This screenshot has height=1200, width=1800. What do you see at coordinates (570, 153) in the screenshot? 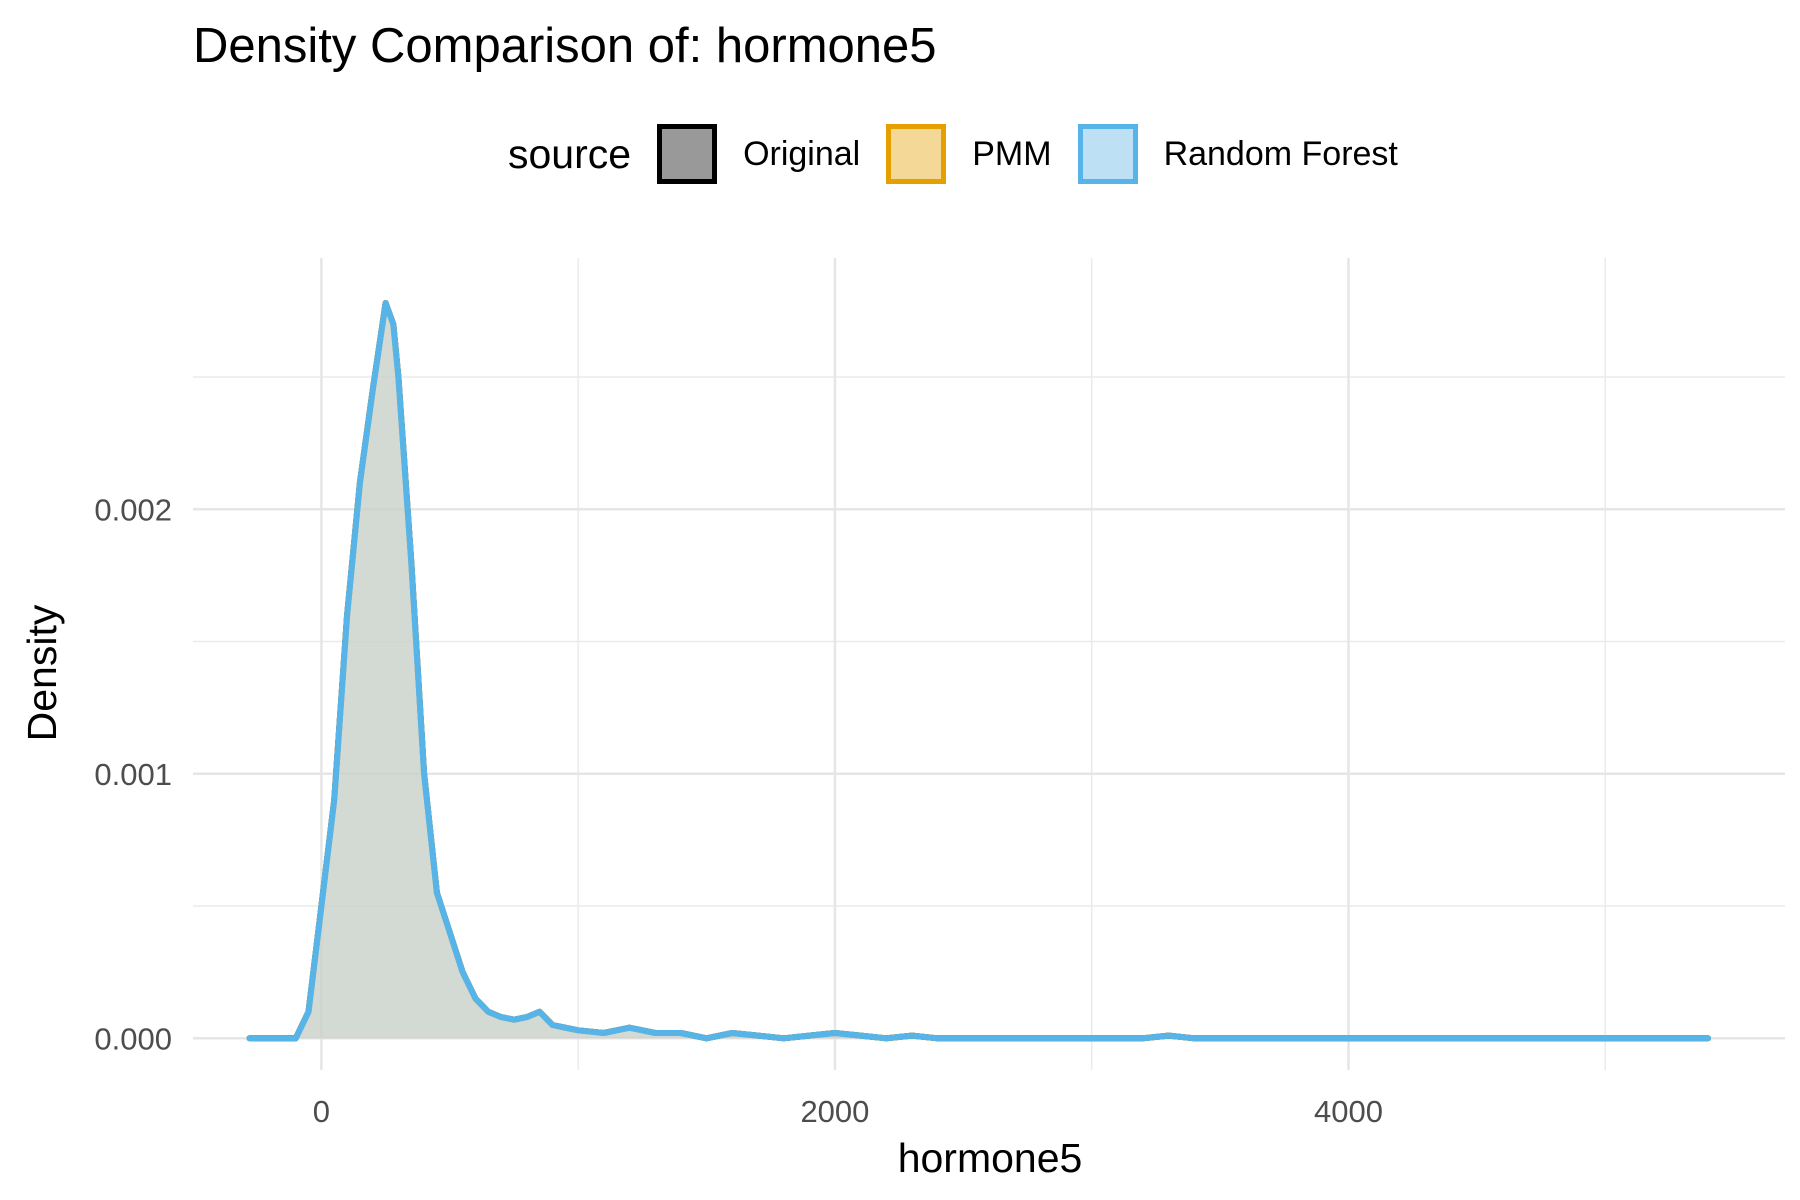
I see `legend-title: source` at bounding box center [570, 153].